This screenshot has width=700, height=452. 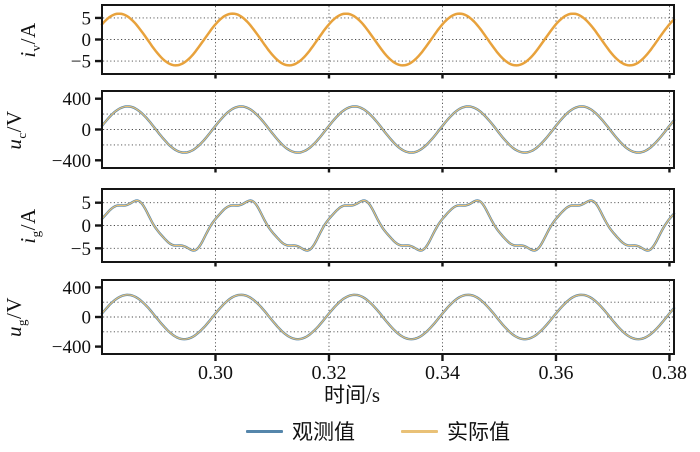 What do you see at coordinates (15, 130) in the screenshot?
I see `y-axis-label-uc: uc/V` at bounding box center [15, 130].